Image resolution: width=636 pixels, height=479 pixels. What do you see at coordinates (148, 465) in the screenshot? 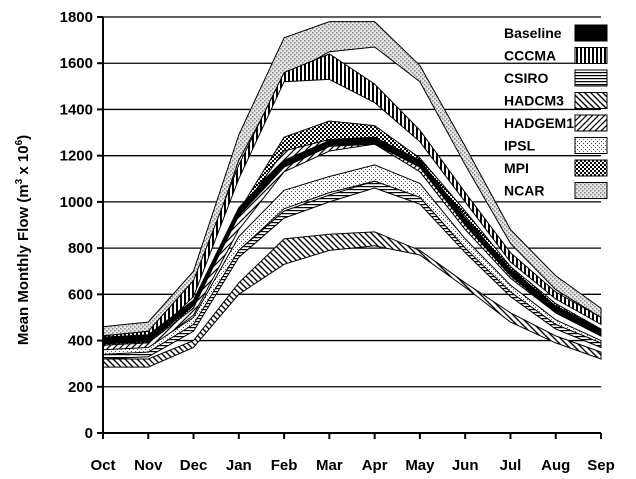
I see `x-tick-label: Nov` at bounding box center [148, 465].